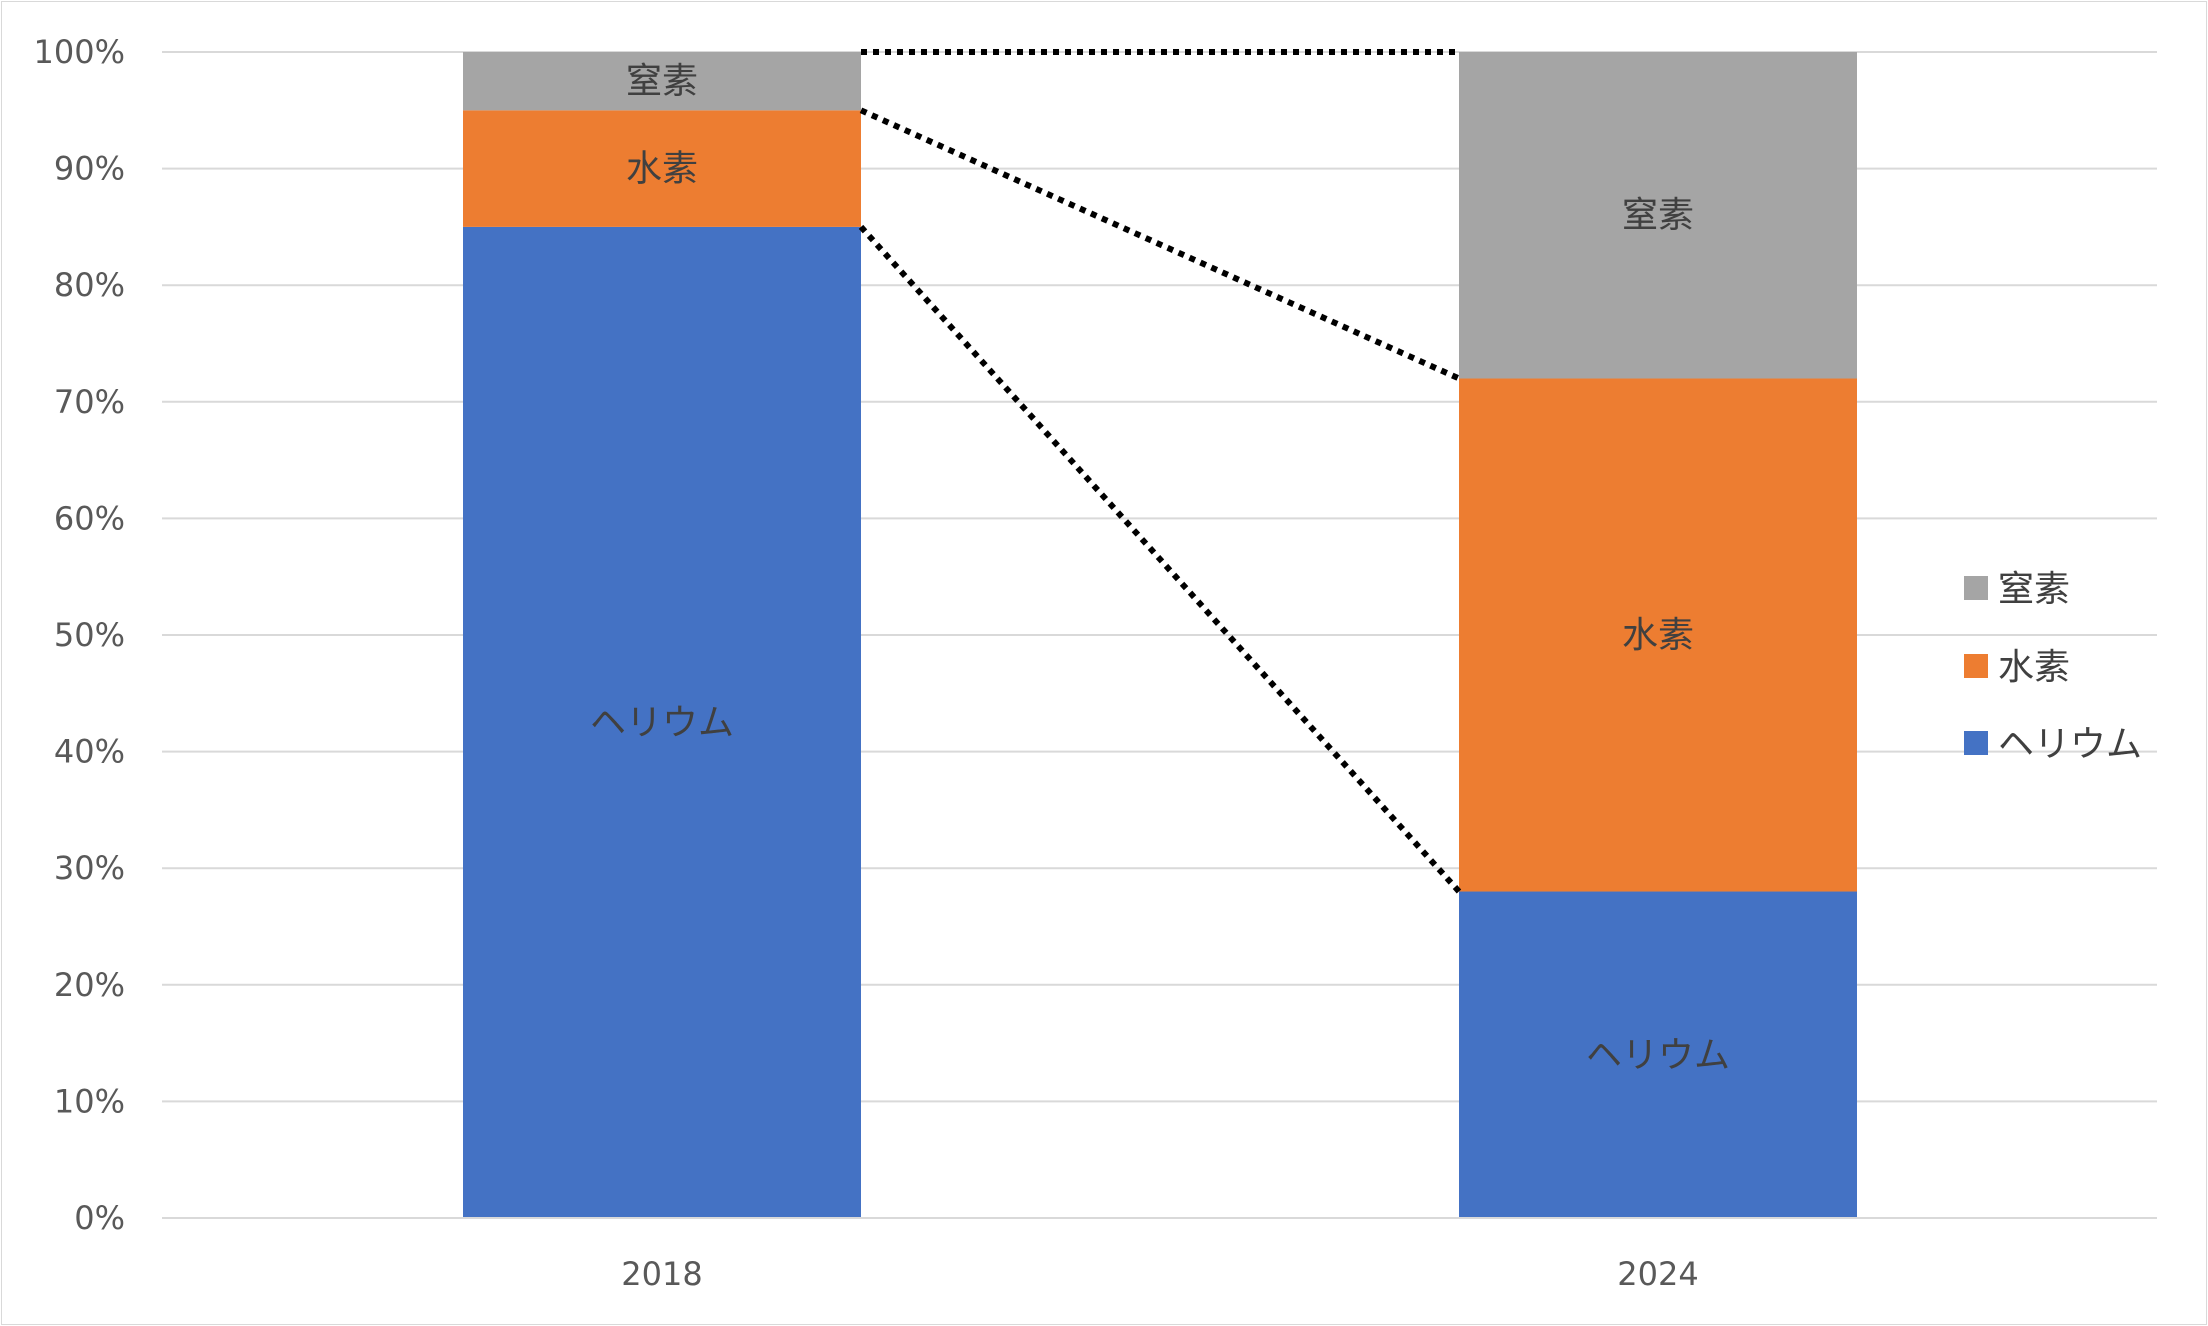 Image resolution: width=2208 pixels, height=1326 pixels. I want to click on x-tick-label: 2018, so click(661, 1274).